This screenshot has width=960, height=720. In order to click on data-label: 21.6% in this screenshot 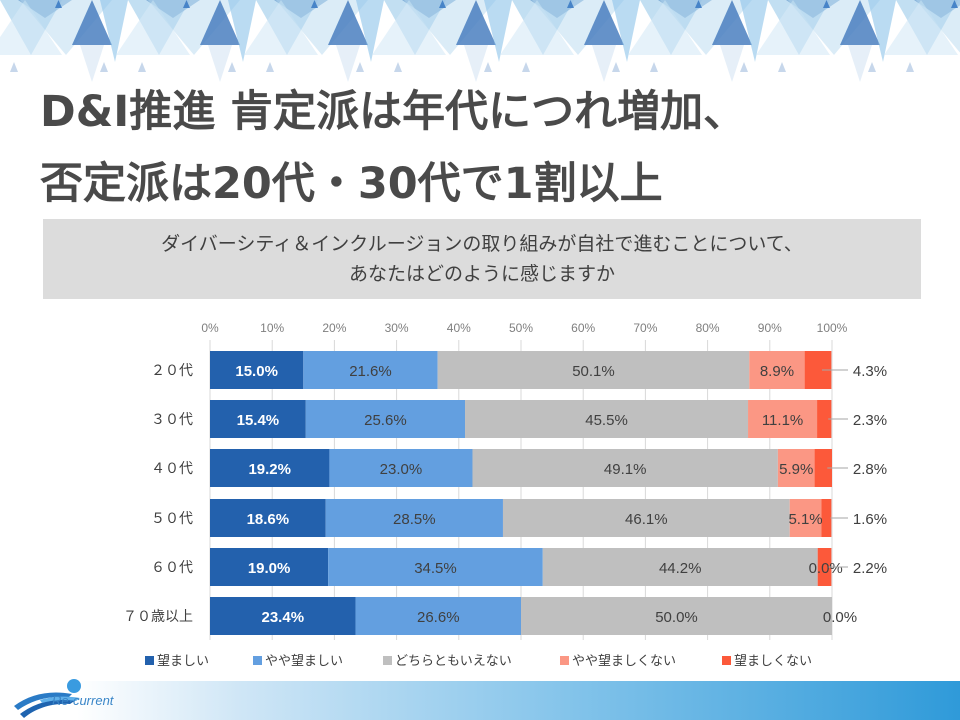, I will do `click(370, 371)`.